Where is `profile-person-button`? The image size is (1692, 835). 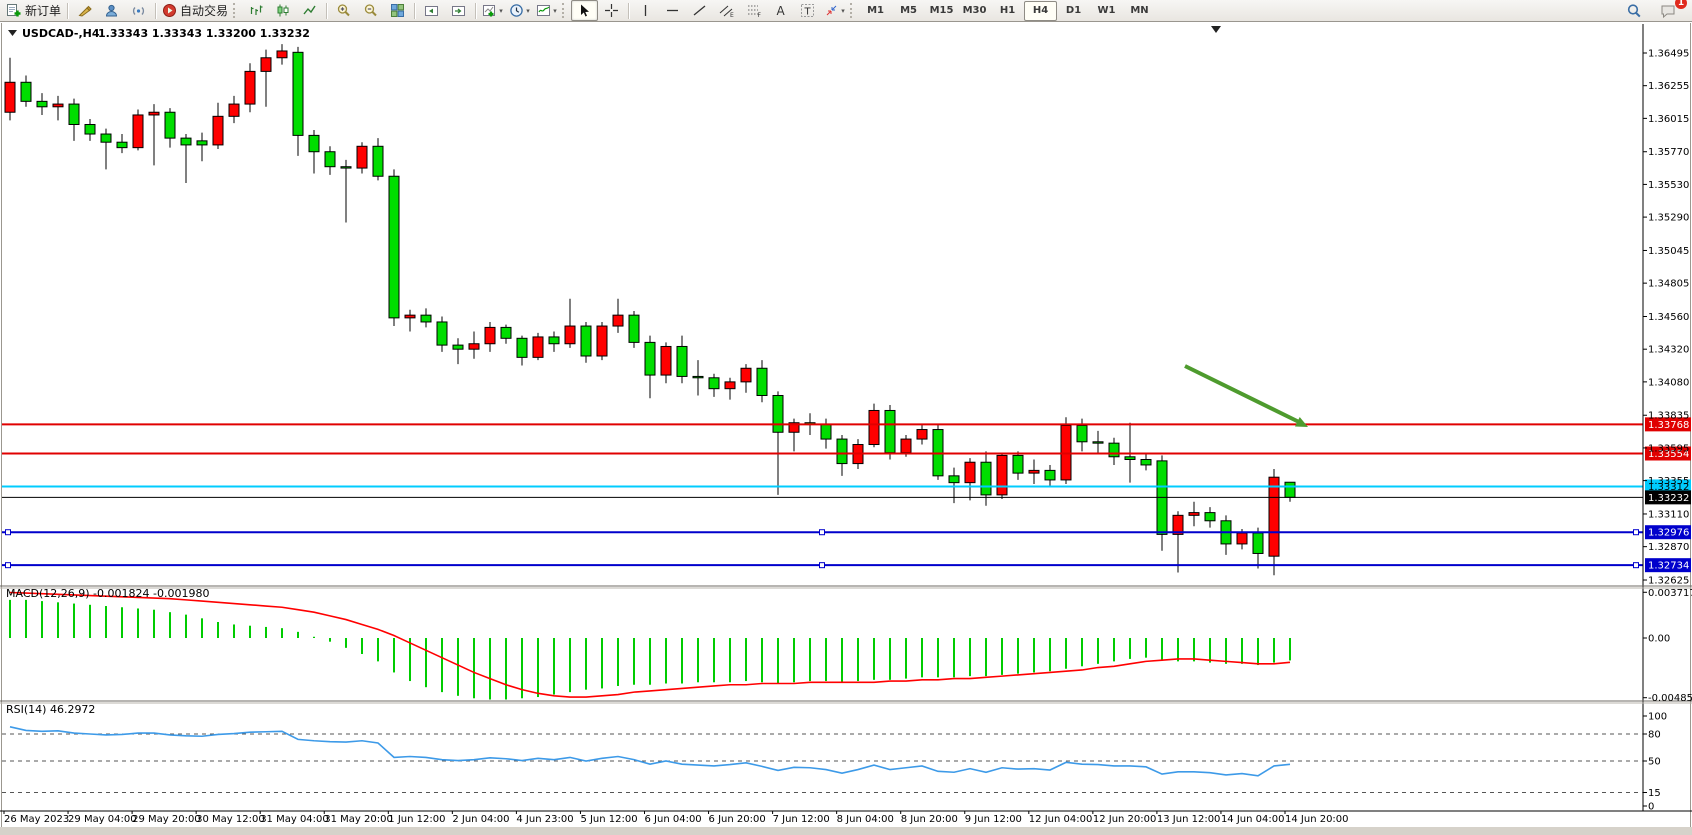
profile-person-button is located at coordinates (111, 10).